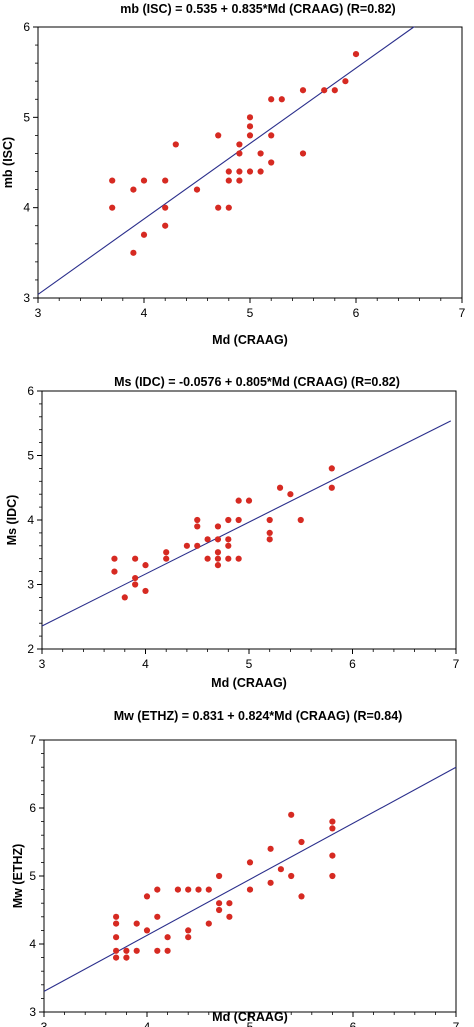 The image size is (474, 1027). Describe the element at coordinates (250, 340) in the screenshot. I see `x-axis-label: Md (CRAAG)` at that location.